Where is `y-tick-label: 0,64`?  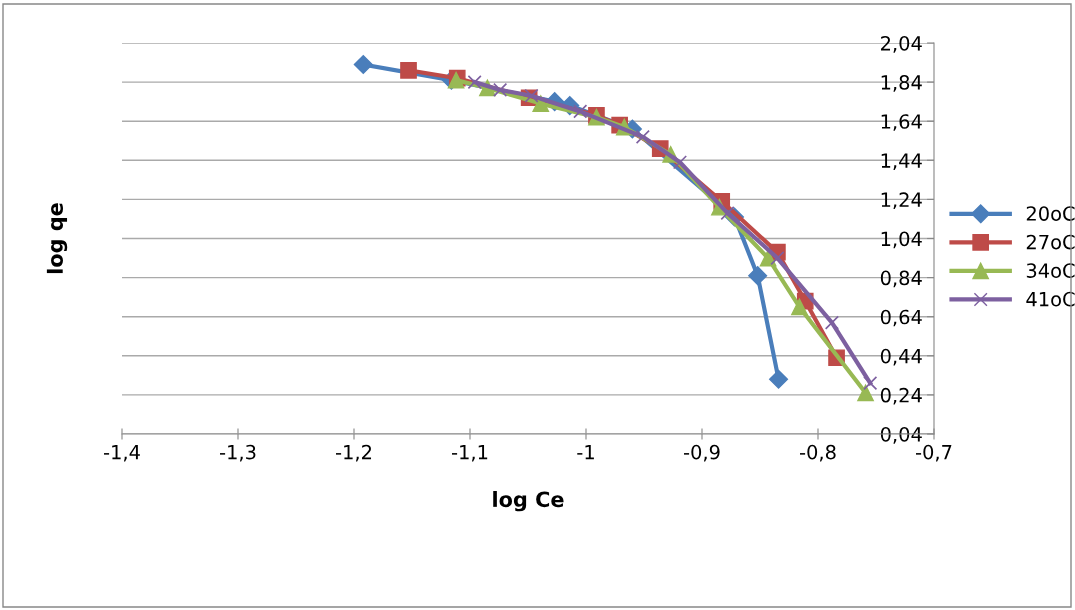 y-tick-label: 0,64 is located at coordinates (901, 318).